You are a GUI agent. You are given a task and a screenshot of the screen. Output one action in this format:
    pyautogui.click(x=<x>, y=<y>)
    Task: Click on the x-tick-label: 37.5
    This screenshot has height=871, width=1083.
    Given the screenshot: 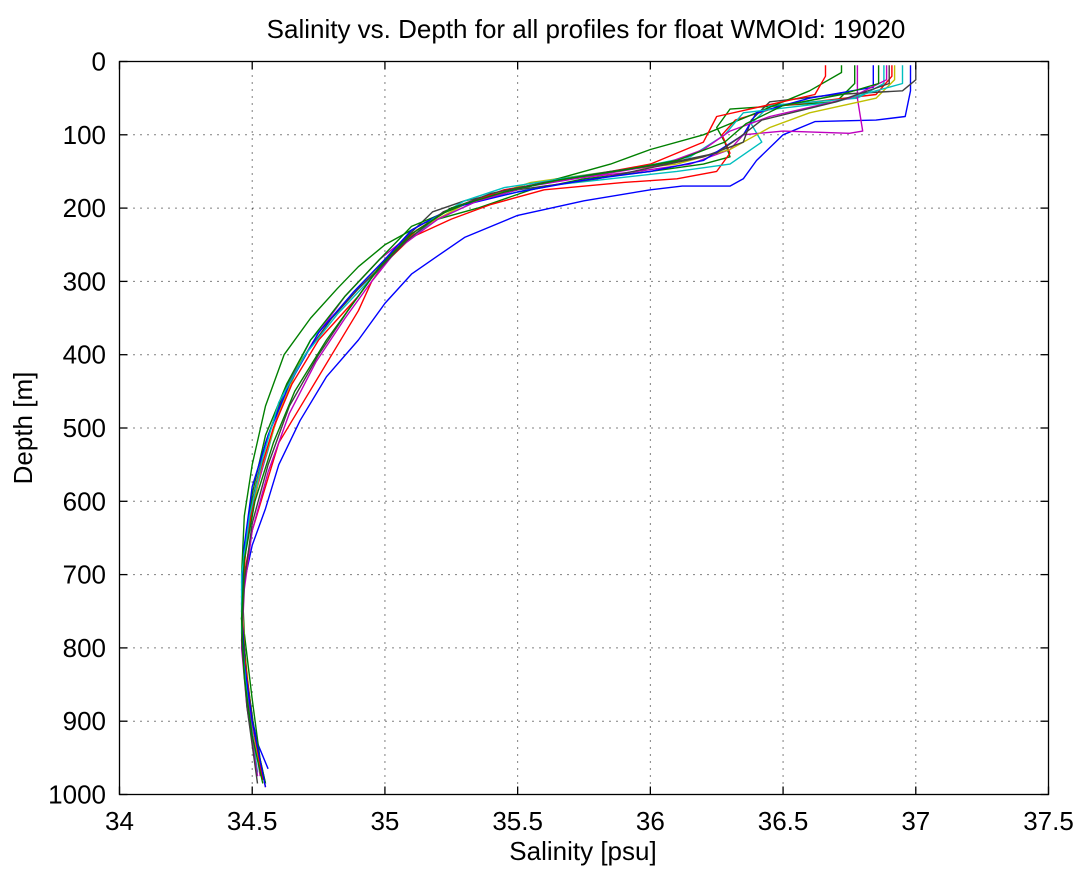 What is the action you would take?
    pyautogui.click(x=1048, y=821)
    